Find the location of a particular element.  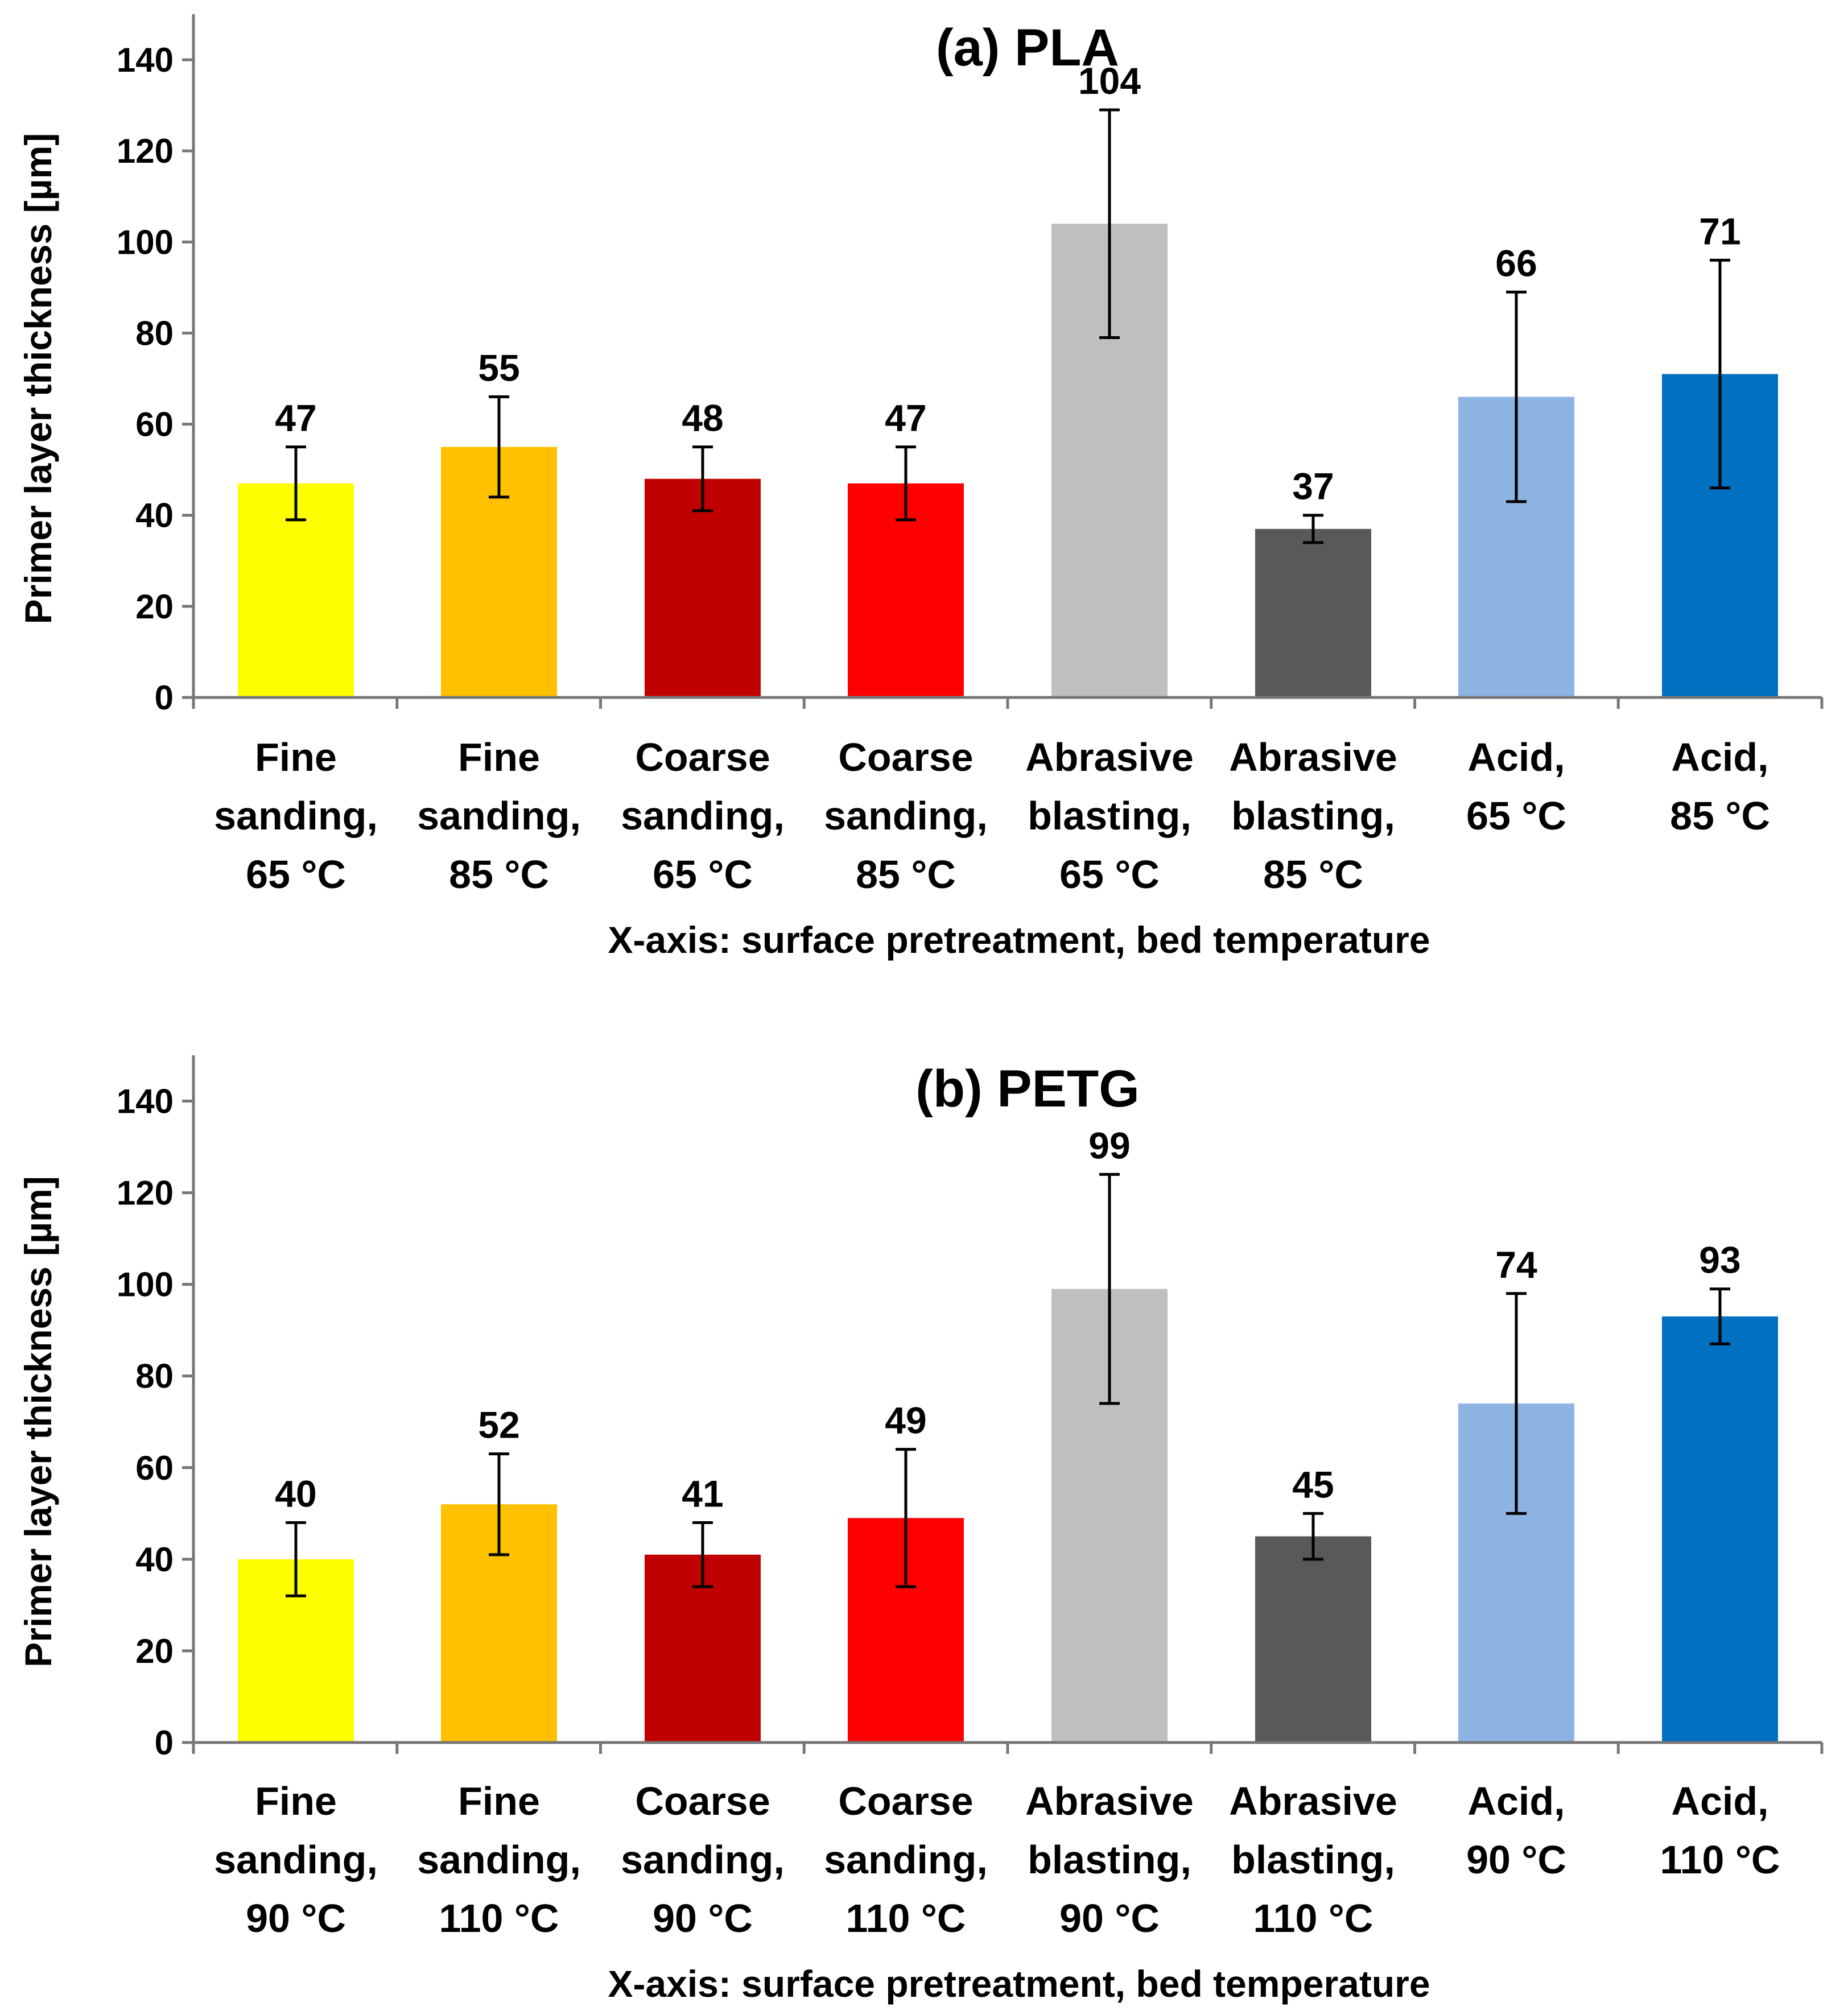

y-tick-label: 80 is located at coordinates (155, 333).